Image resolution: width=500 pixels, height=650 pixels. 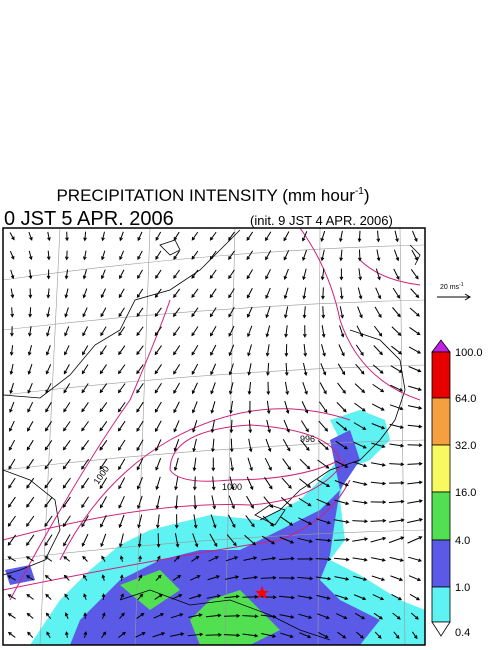 What do you see at coordinates (441, 488) in the screenshot?
I see `colorbar` at bounding box center [441, 488].